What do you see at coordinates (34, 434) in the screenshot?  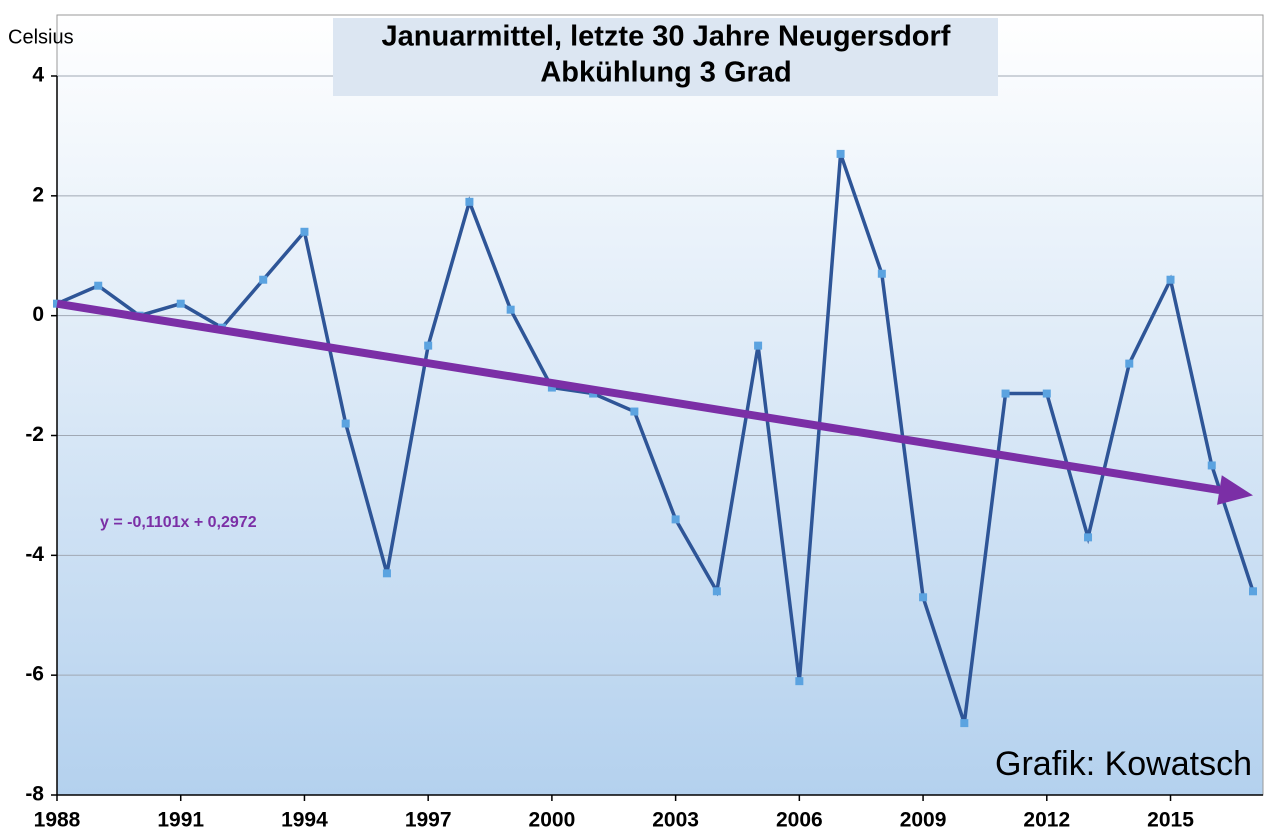 I see `y-tick-label: -2` at bounding box center [34, 434].